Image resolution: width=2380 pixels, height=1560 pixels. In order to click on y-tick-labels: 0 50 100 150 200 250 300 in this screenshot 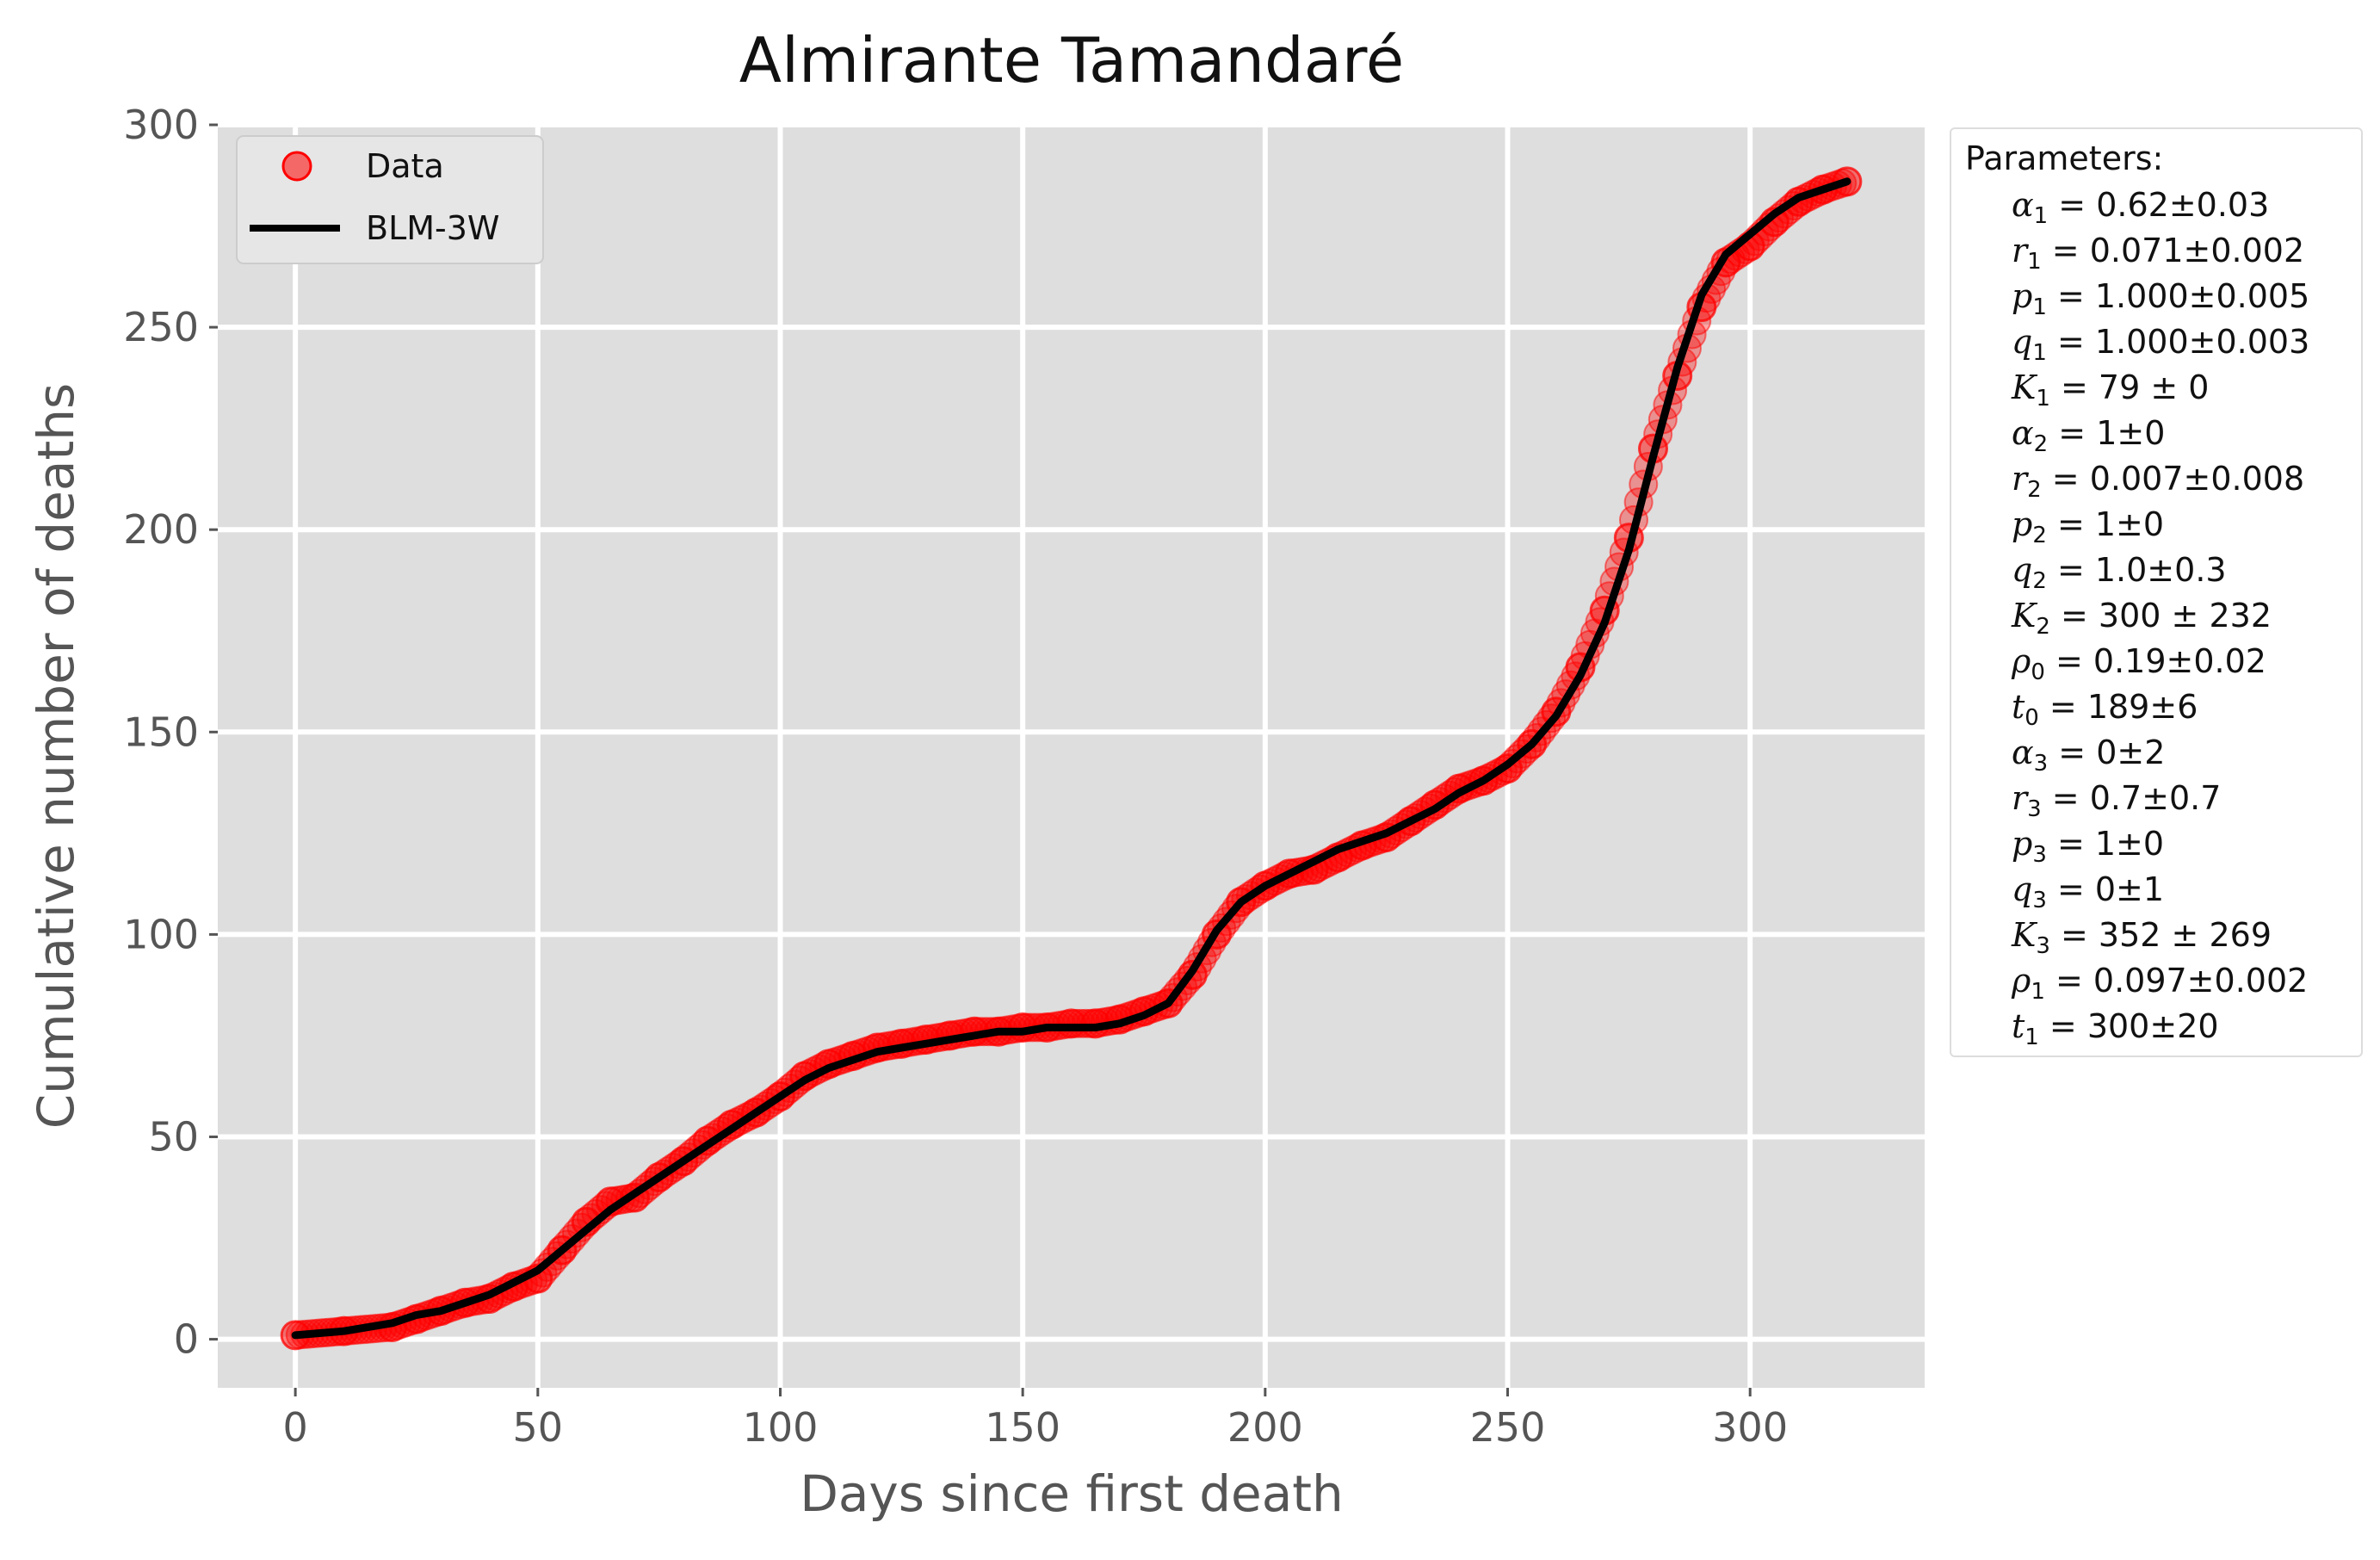, I will do `click(161, 732)`.